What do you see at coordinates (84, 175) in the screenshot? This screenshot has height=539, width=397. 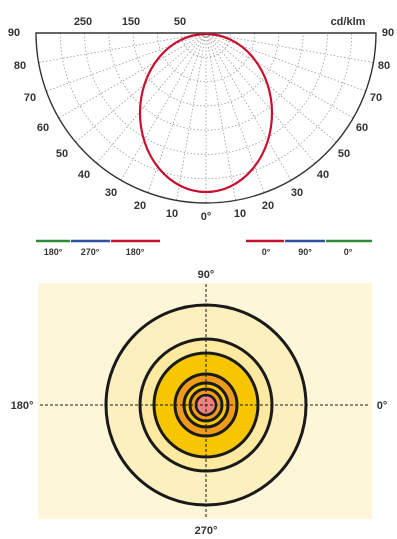 I see `angle-label-left-40: 40` at bounding box center [84, 175].